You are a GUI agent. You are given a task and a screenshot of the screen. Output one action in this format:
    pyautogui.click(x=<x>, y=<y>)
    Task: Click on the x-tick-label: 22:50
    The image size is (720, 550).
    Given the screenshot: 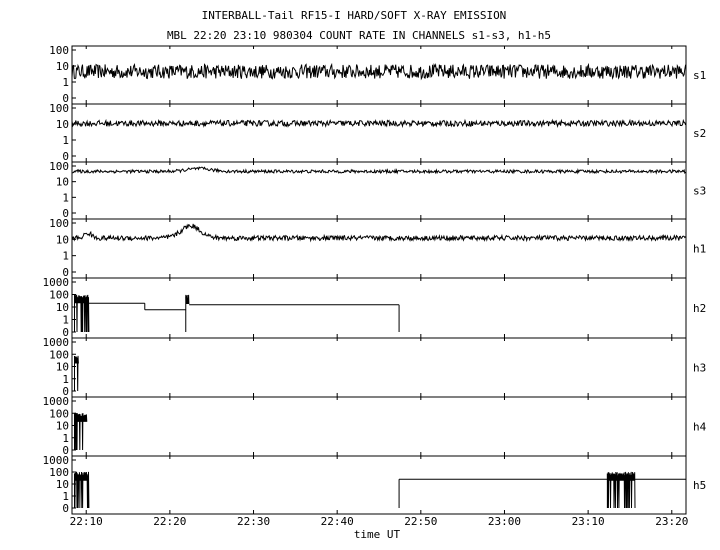 What is the action you would take?
    pyautogui.click(x=420, y=521)
    